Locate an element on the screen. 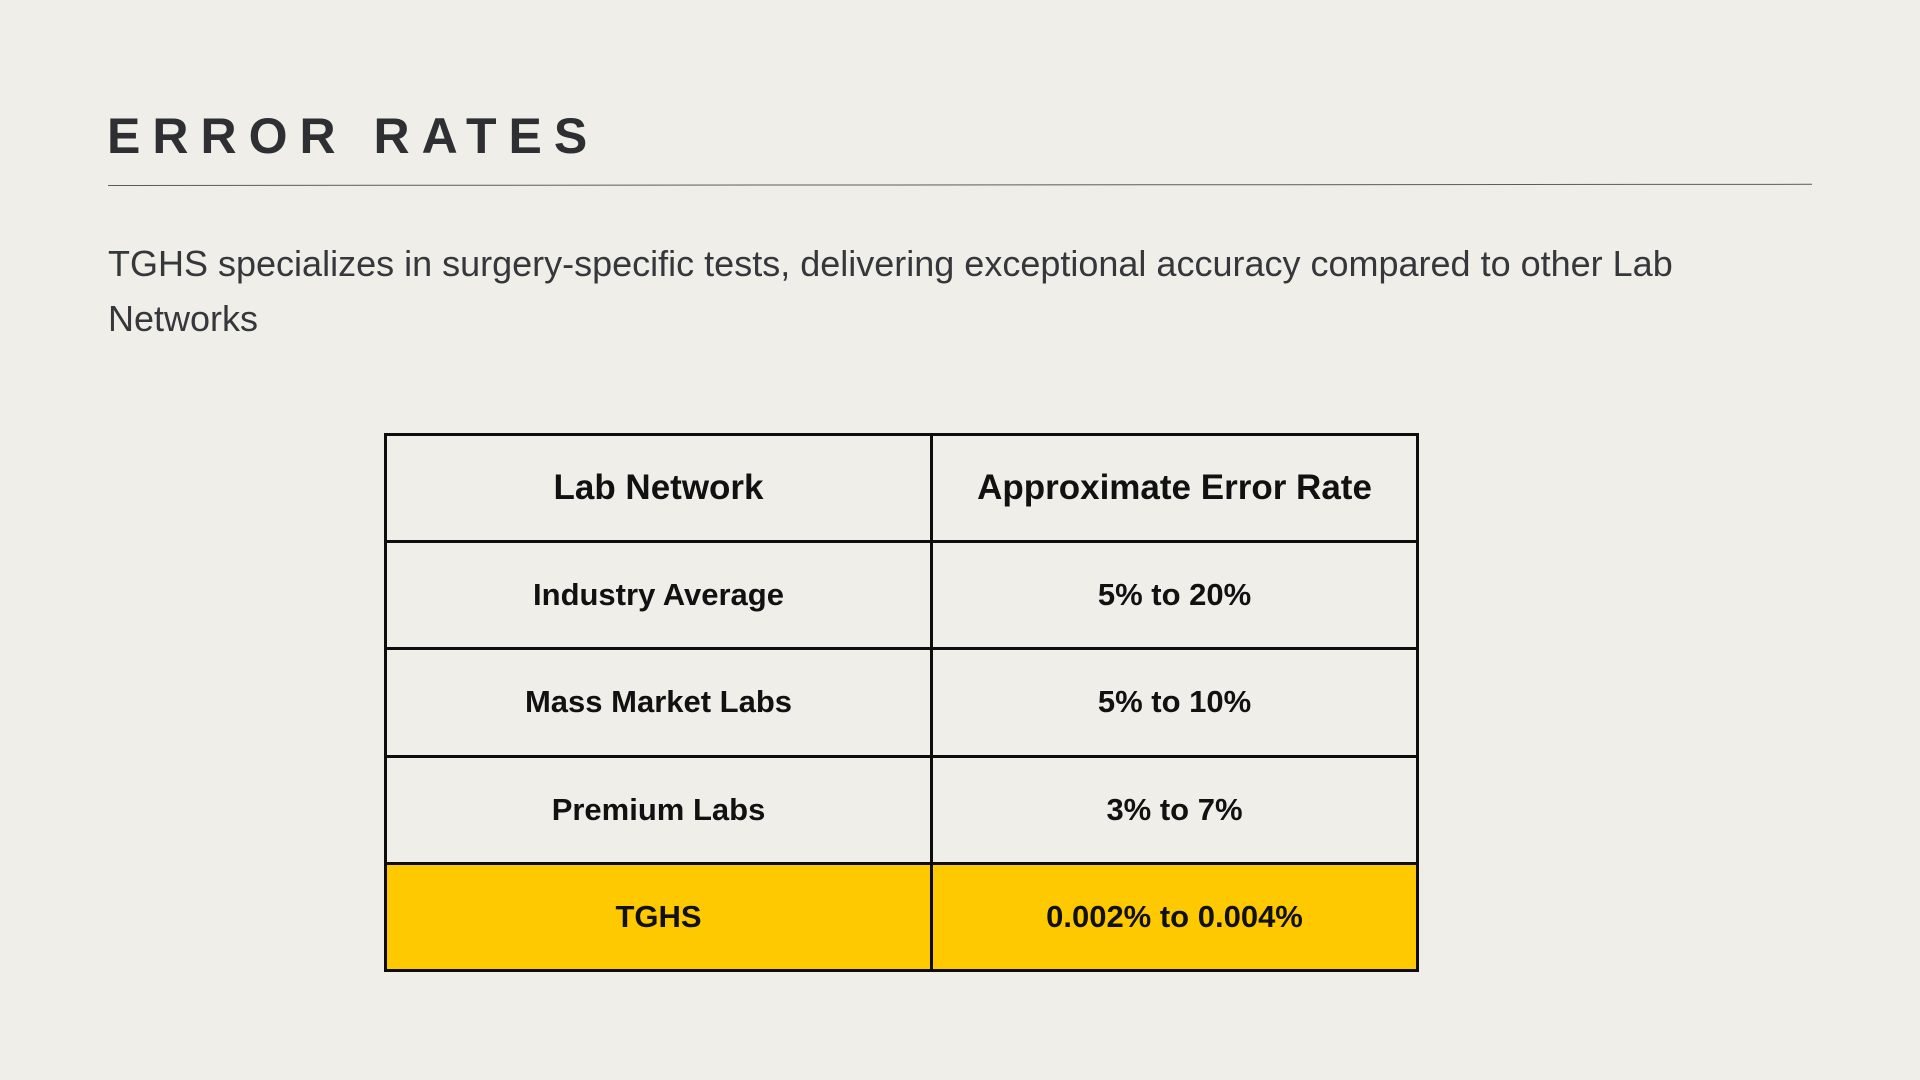 The image size is (1920, 1080). cell-lab-network: Premium Labs is located at coordinates (658, 809).